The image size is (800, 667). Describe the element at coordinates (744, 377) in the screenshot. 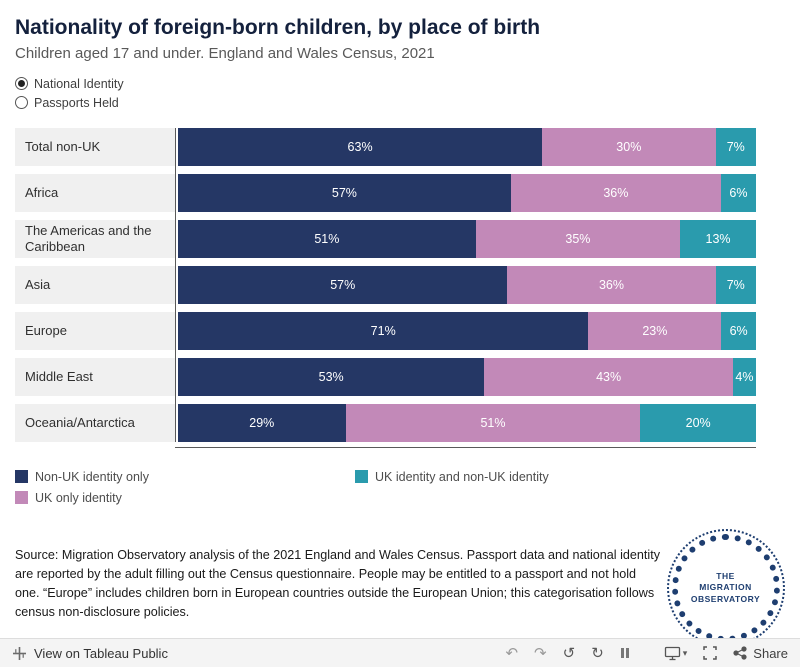

I see `bar-segment: 4%` at that location.